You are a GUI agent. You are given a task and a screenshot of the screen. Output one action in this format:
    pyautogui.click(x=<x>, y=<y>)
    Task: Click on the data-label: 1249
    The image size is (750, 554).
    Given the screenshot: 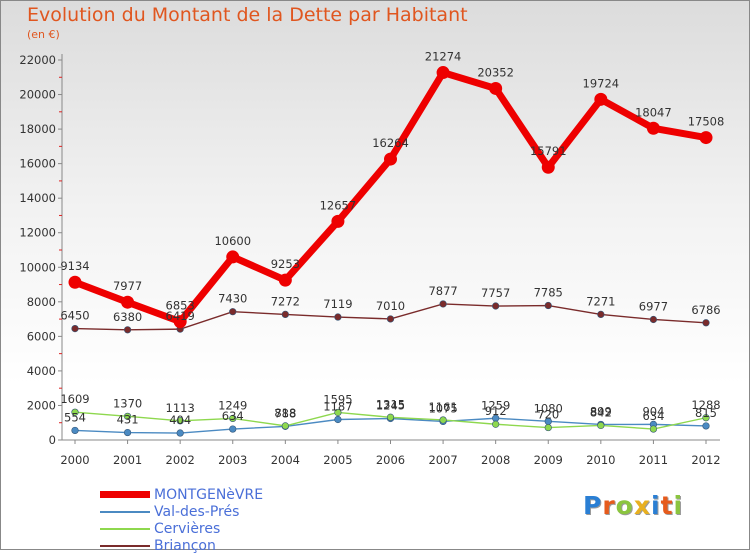 What is the action you would take?
    pyautogui.click(x=232, y=405)
    